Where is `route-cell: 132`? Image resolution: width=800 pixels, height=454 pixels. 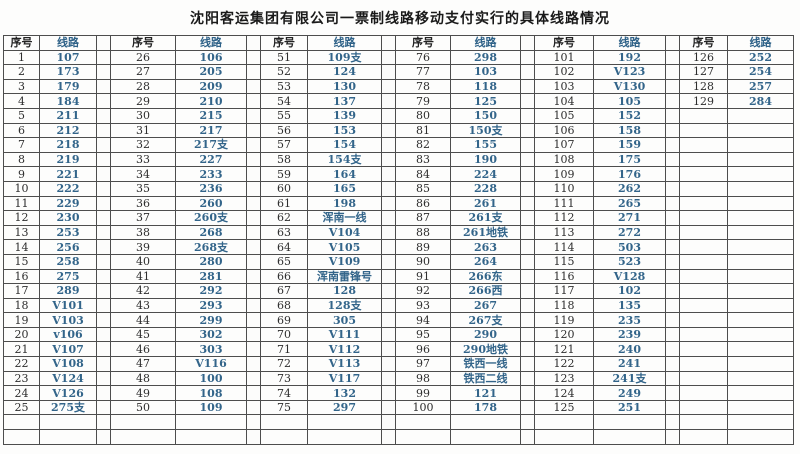 route-cell: 132 is located at coordinates (344, 393).